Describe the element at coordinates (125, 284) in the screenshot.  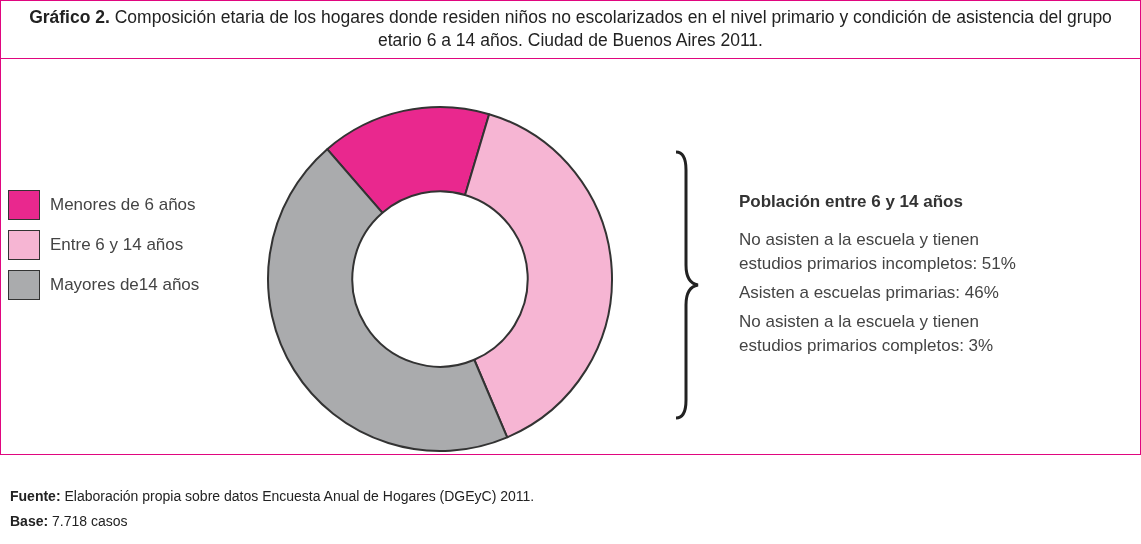
I see `legend-label: Mayores de14 años` at that location.